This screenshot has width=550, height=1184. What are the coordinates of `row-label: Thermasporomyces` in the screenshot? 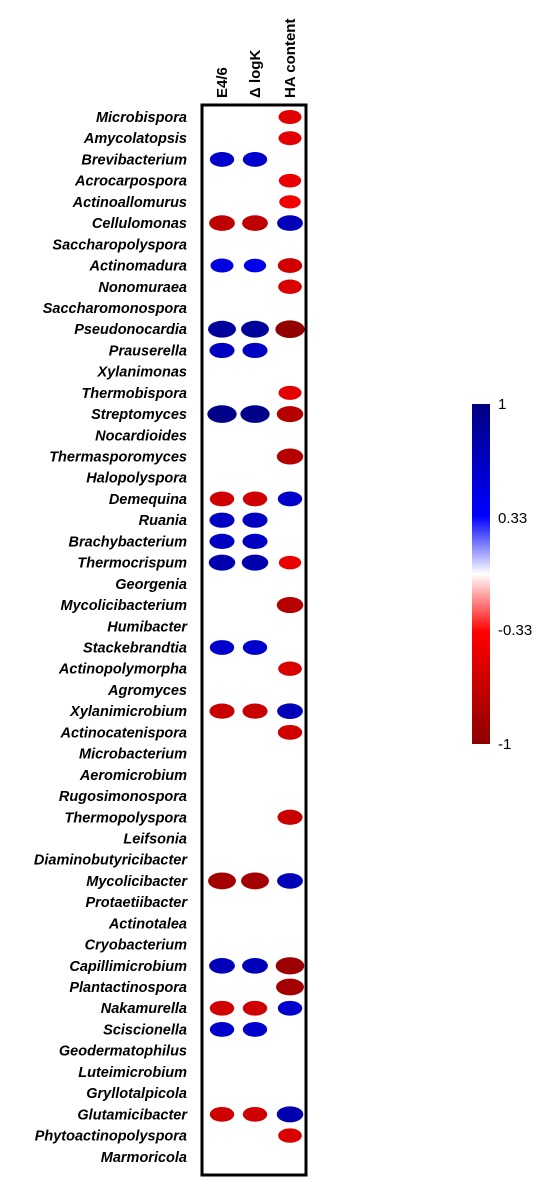 It's located at (118, 458).